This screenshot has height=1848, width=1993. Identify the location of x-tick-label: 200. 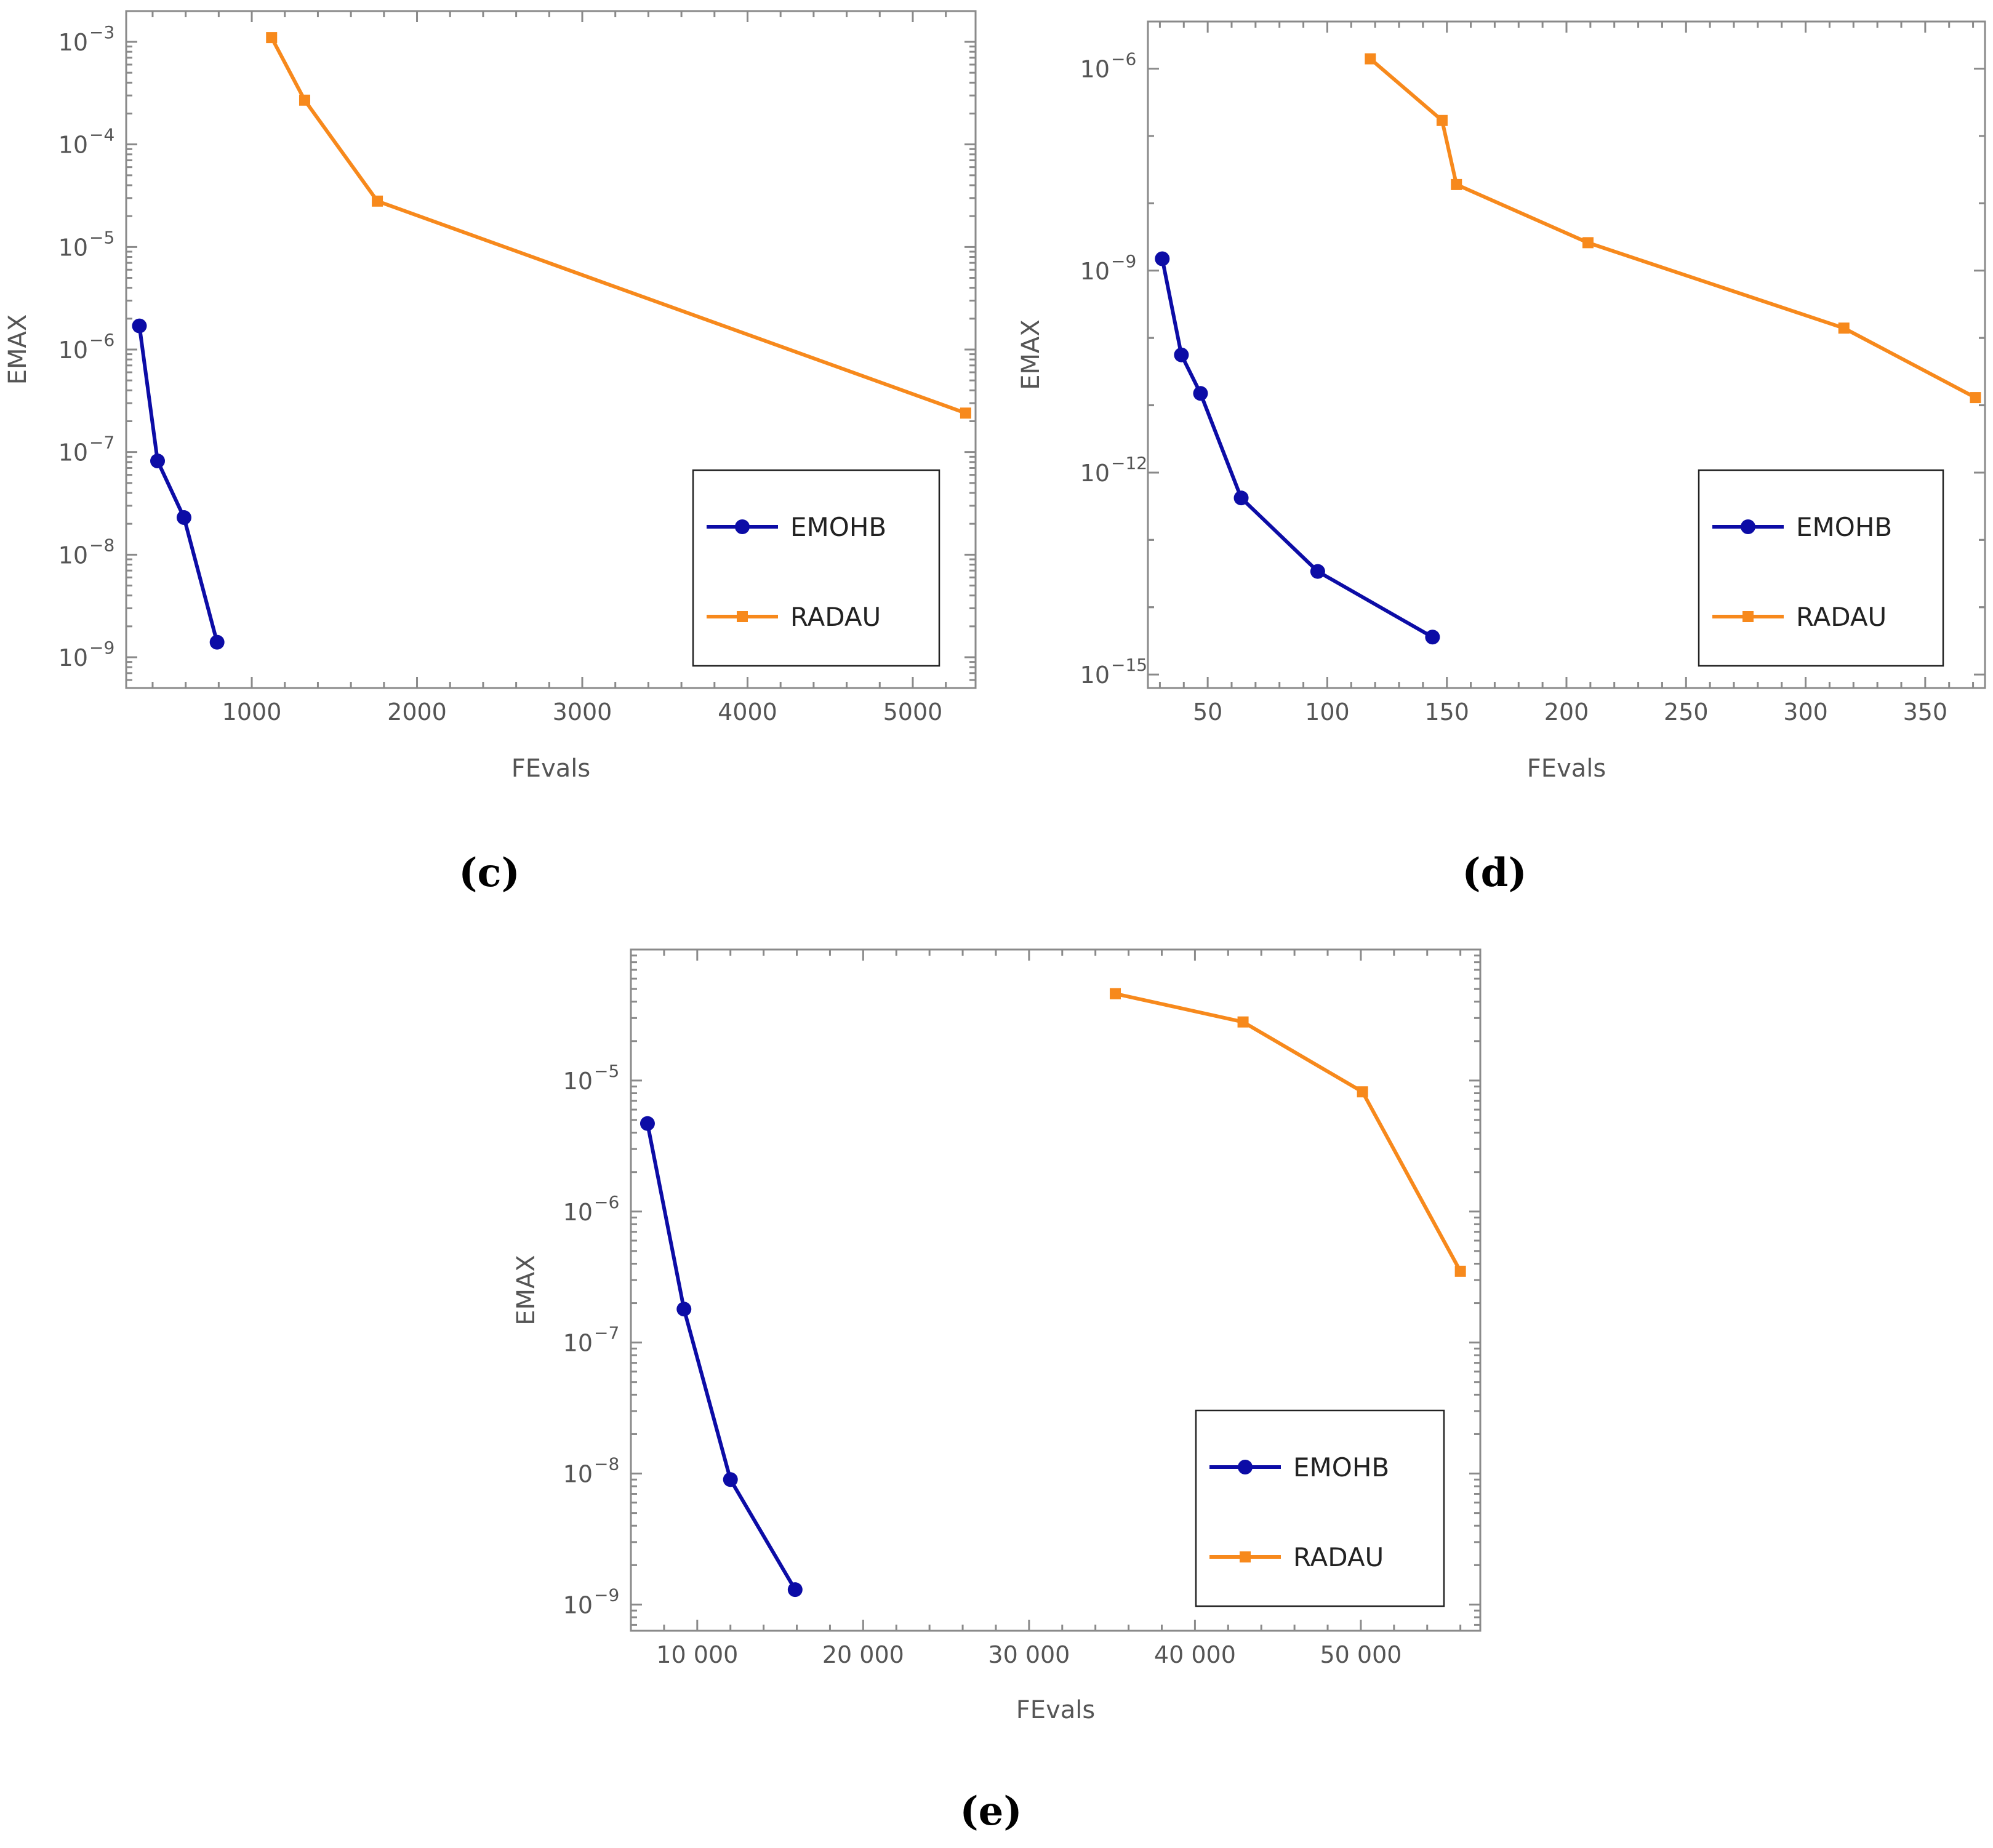
(1566, 712).